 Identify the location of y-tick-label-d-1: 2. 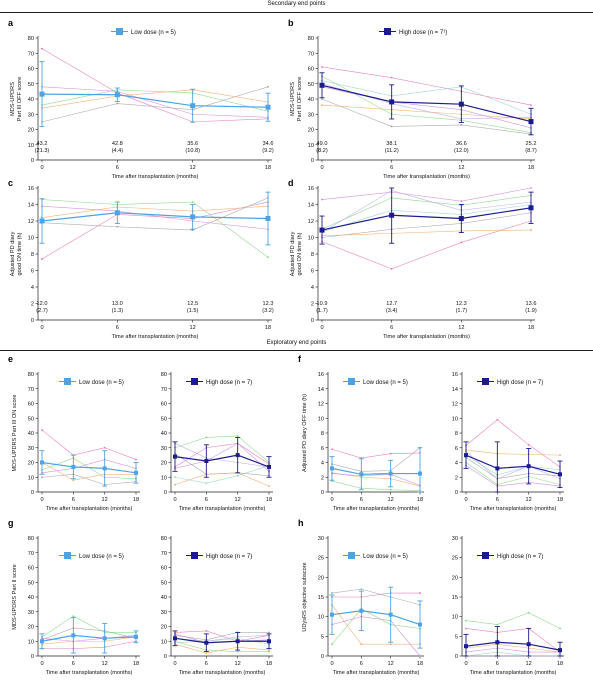
(312, 305).